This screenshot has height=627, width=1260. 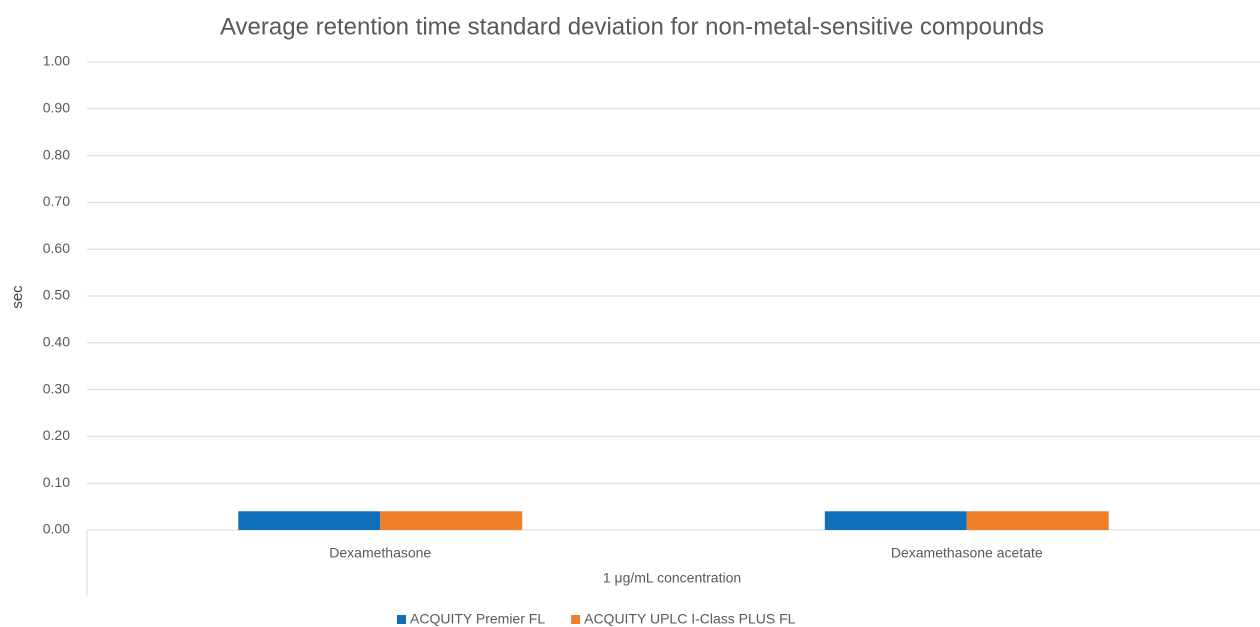 I want to click on y-tick-label: 0.80, so click(x=56, y=154).